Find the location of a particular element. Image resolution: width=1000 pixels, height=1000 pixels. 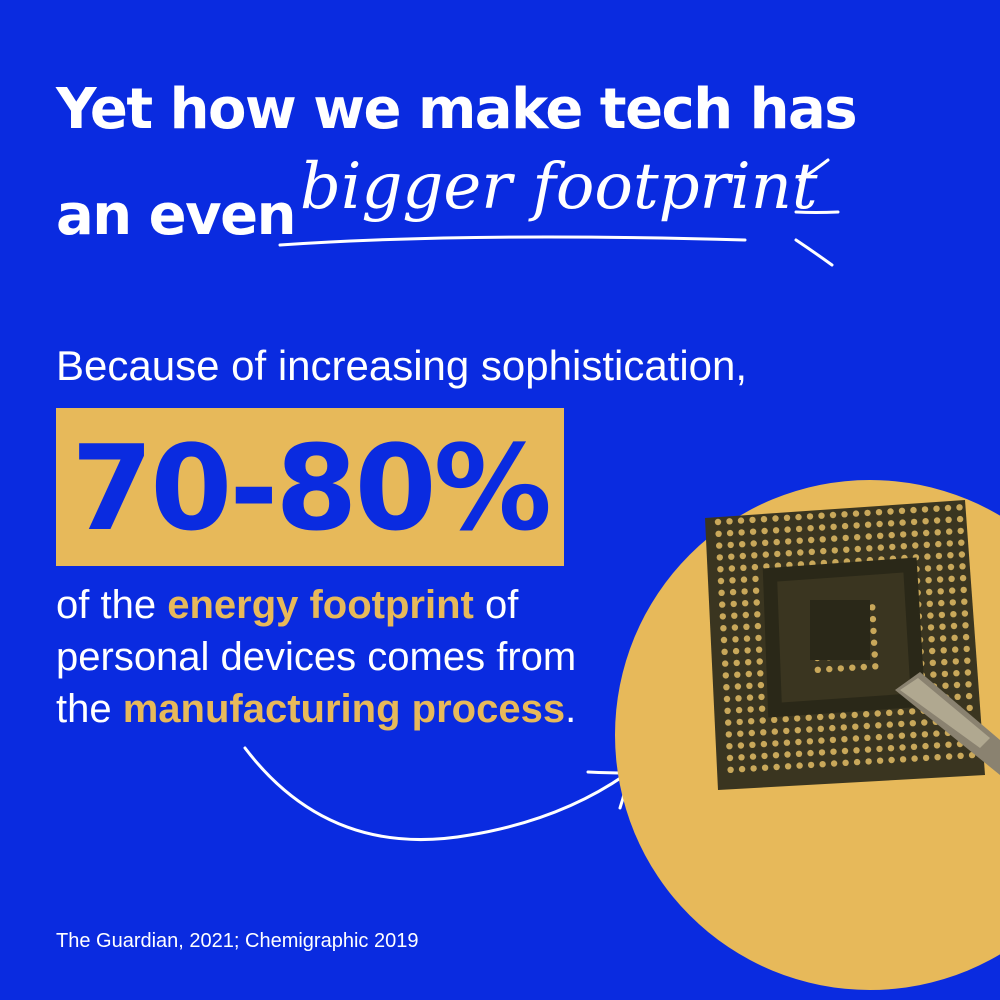

microchip-icon is located at coordinates (852, 645).